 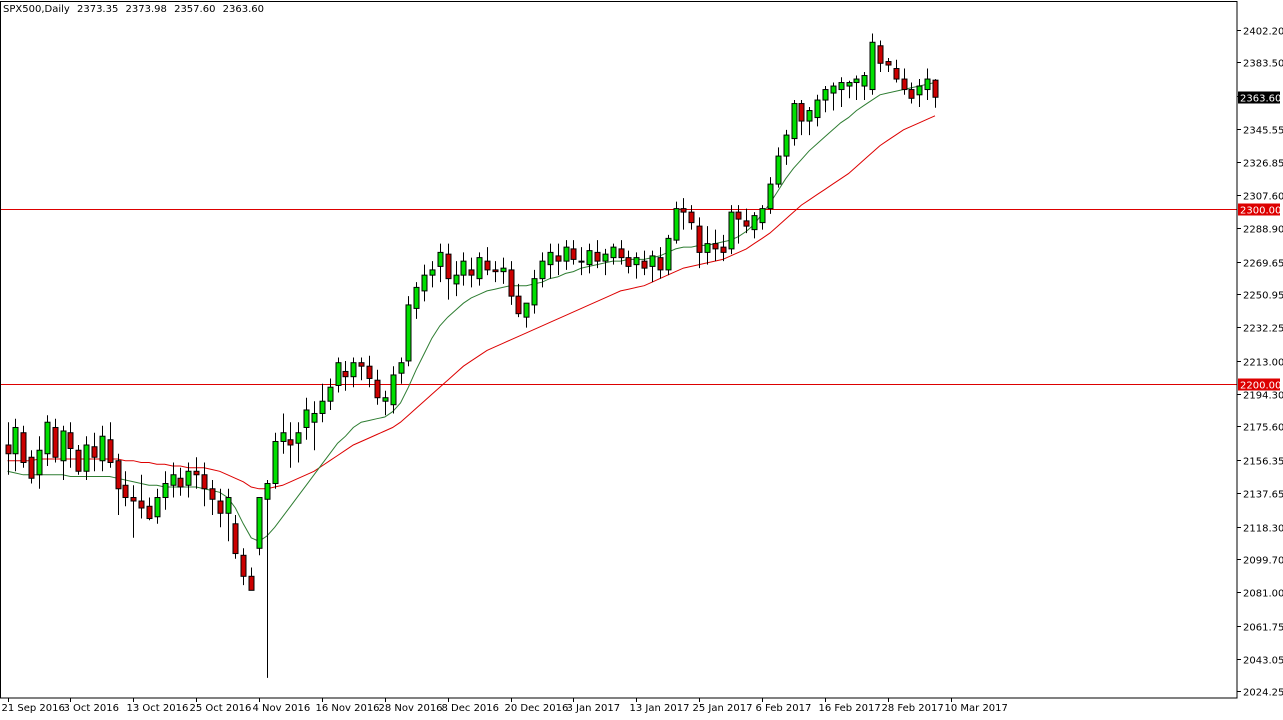 What do you see at coordinates (36, 9) in the screenshot?
I see `symbol-label: SPX500,Daily` at bounding box center [36, 9].